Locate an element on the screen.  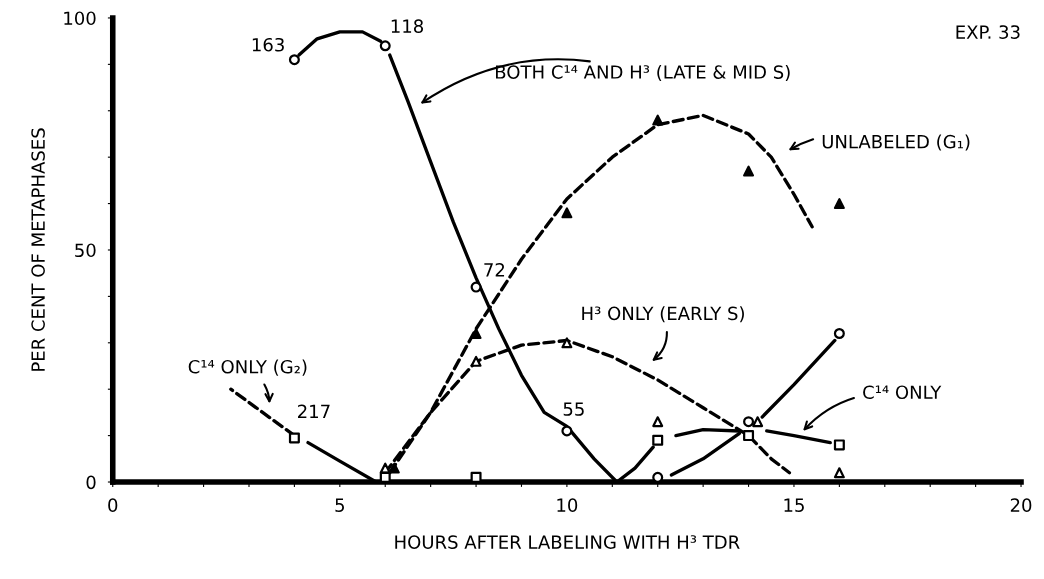
annotation: BOTH C¹⁴ AND H³ (LATE & MID S) is located at coordinates (643, 72).